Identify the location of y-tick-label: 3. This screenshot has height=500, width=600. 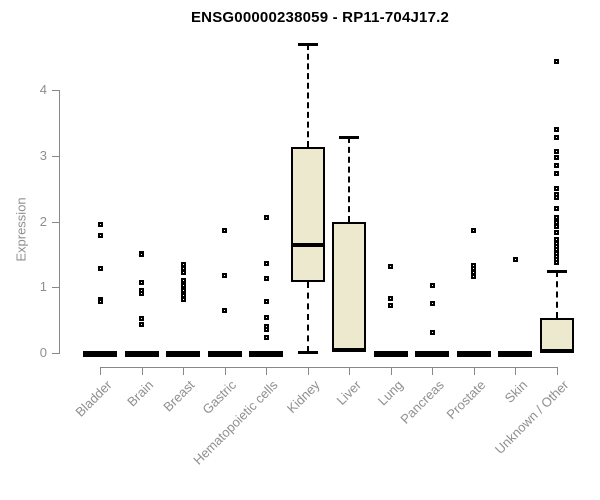
(43, 155).